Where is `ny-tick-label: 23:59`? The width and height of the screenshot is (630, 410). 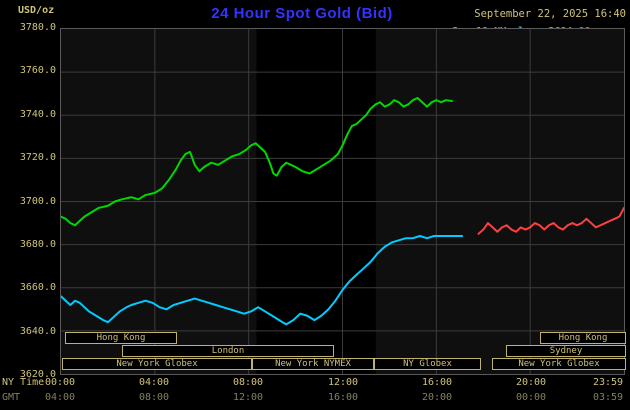 ny-tick-label: 23:59 is located at coordinates (608, 382).